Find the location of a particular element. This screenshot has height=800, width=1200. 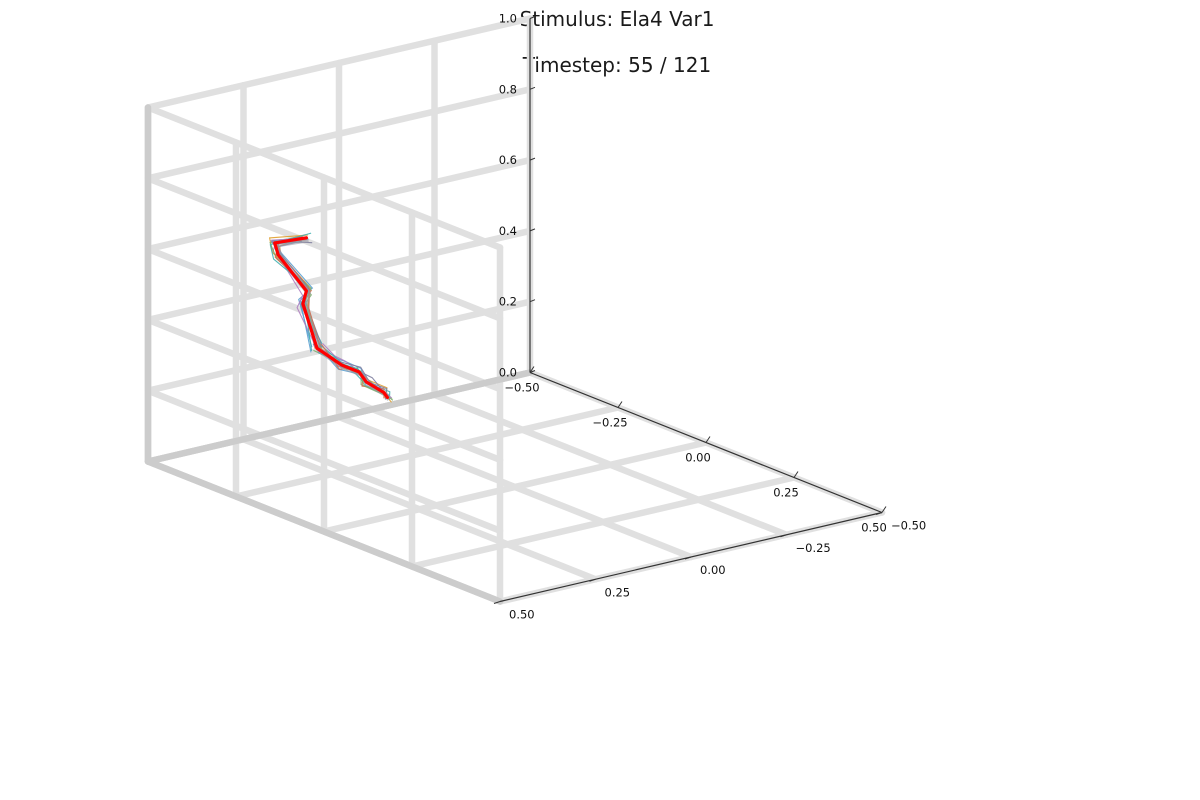

y-tick-label: −0.50 is located at coordinates (908, 526).